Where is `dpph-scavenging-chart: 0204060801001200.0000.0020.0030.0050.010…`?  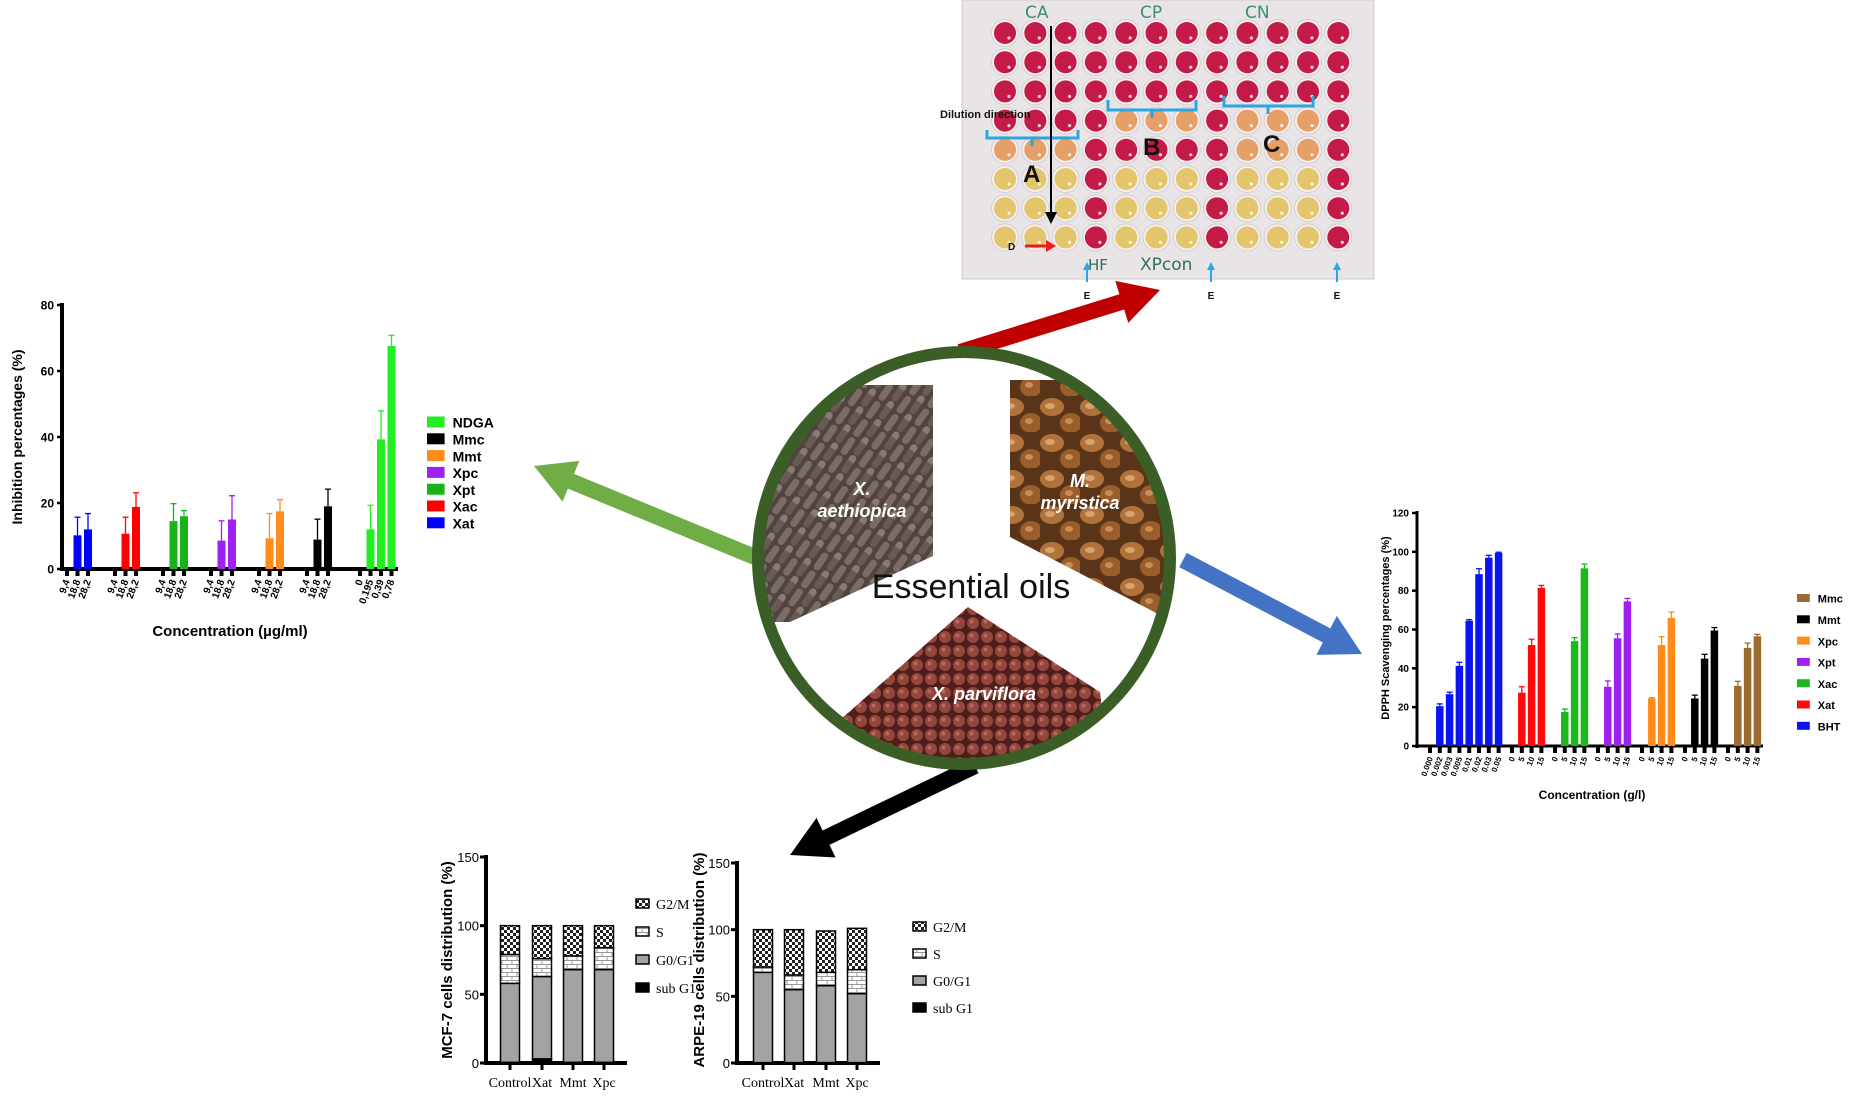 dpph-scavenging-chart: 0204060801001200.0000.0020.0030.0050.010… is located at coordinates (1611, 655).